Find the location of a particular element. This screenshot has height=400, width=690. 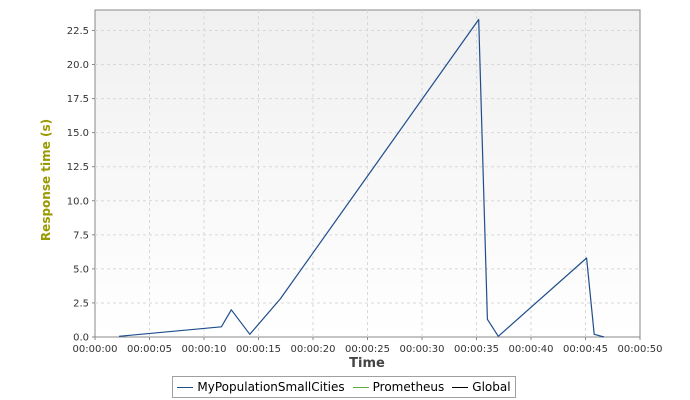

x-tick-label: 00:00:15 is located at coordinates (258, 349).